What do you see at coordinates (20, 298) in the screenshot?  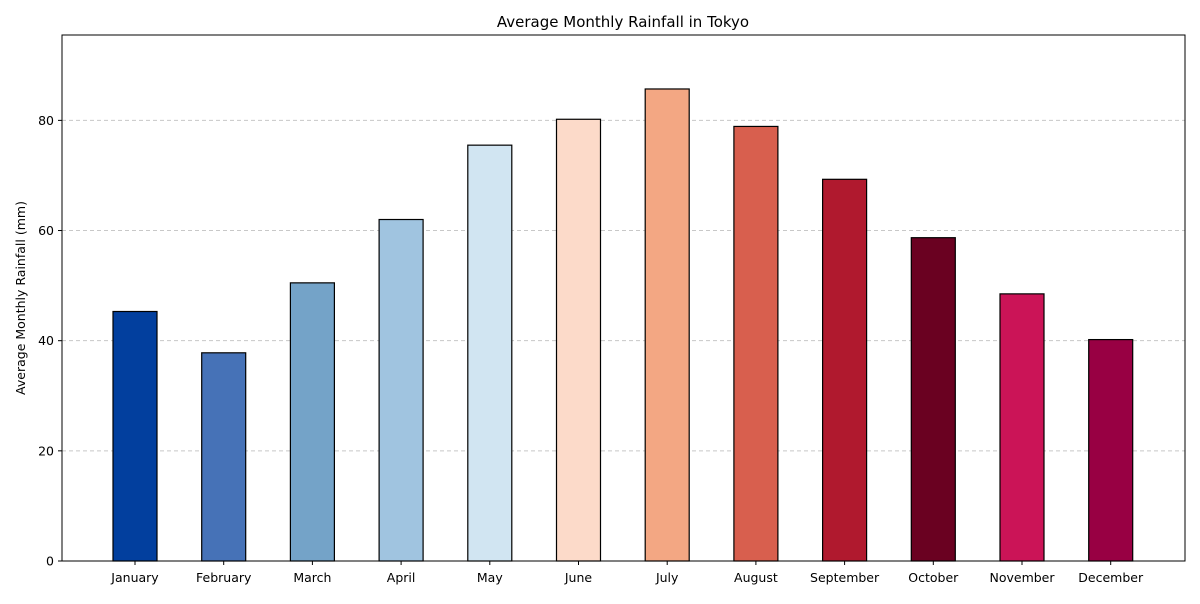 I see `y-axis-label: Average Monthly Rainfall (mm)` at bounding box center [20, 298].